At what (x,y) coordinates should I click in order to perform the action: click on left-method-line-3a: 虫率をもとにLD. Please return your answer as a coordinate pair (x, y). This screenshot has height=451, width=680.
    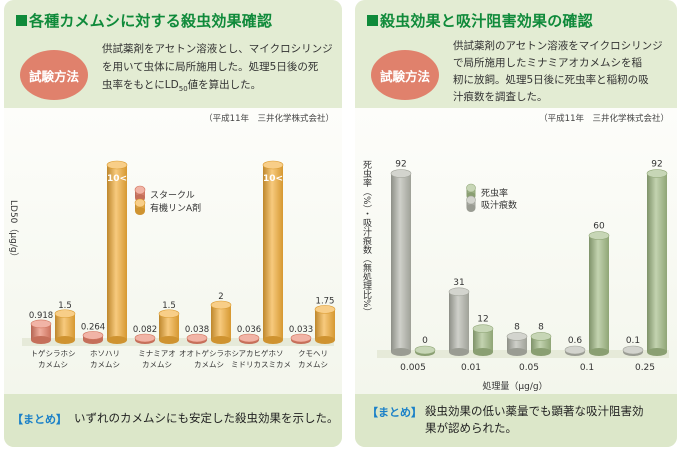
    Looking at the image, I should click on (140, 85).